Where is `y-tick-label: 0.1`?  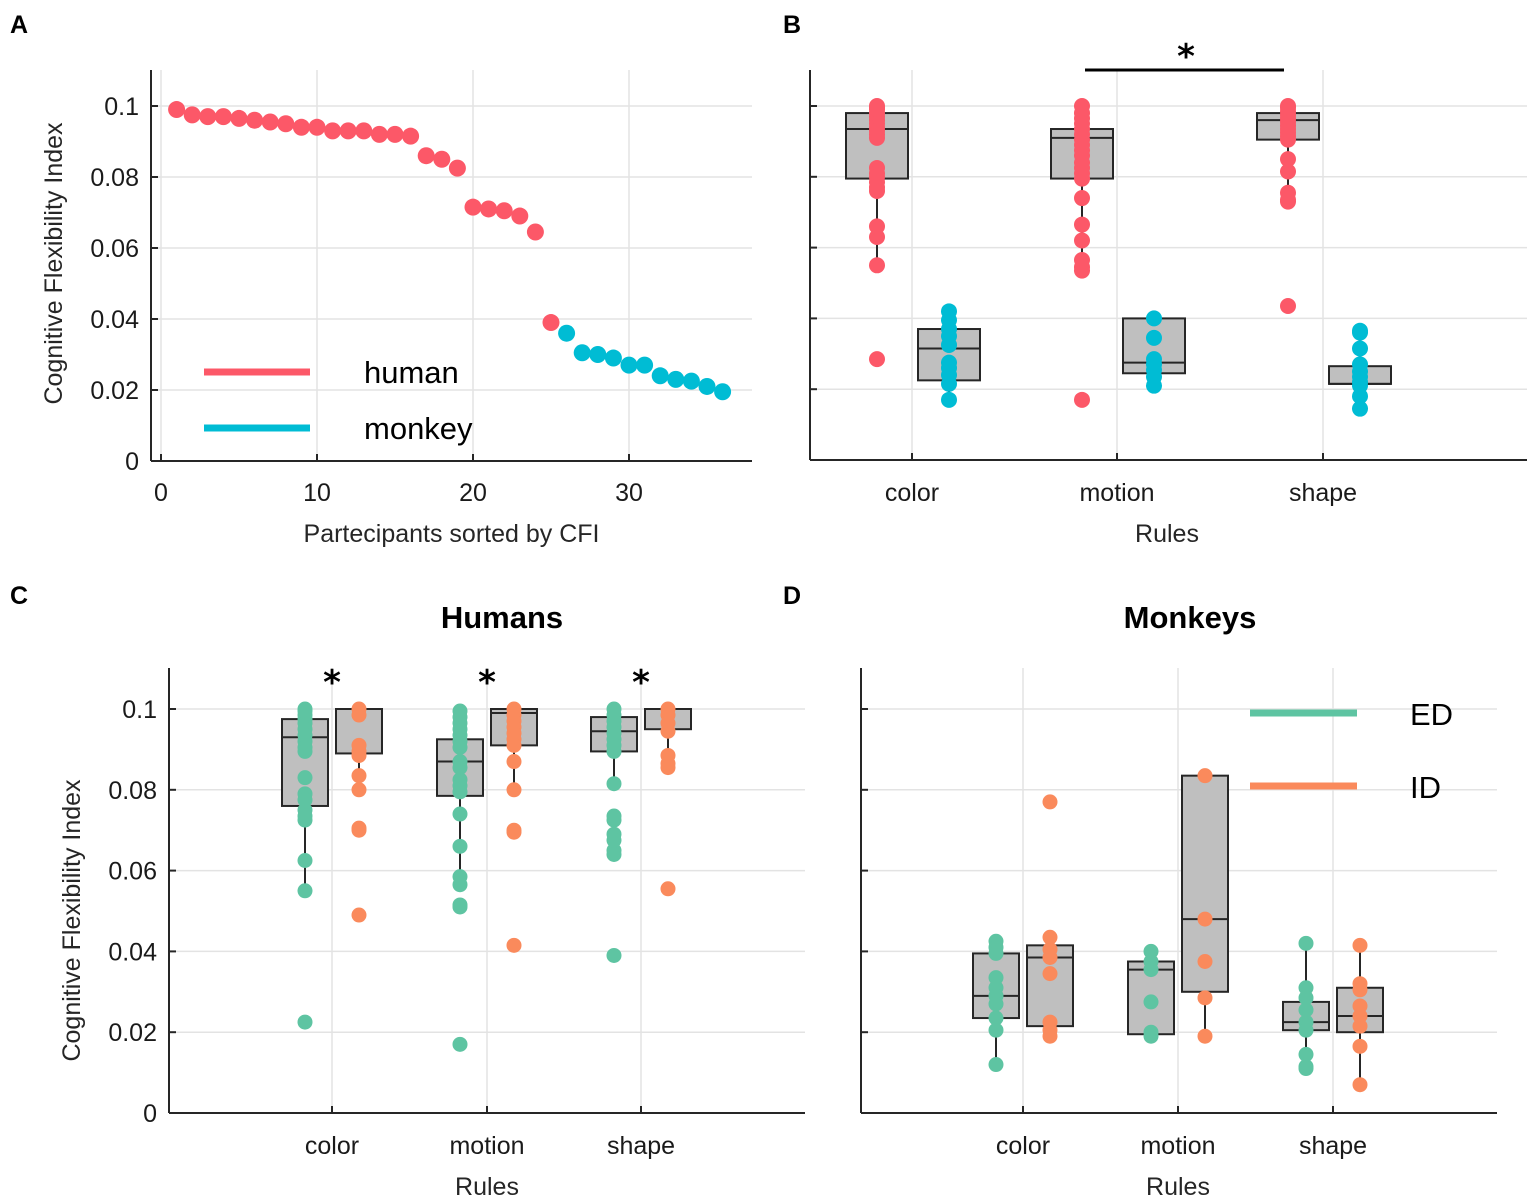
y-tick-label: 0.1 is located at coordinates (139, 710).